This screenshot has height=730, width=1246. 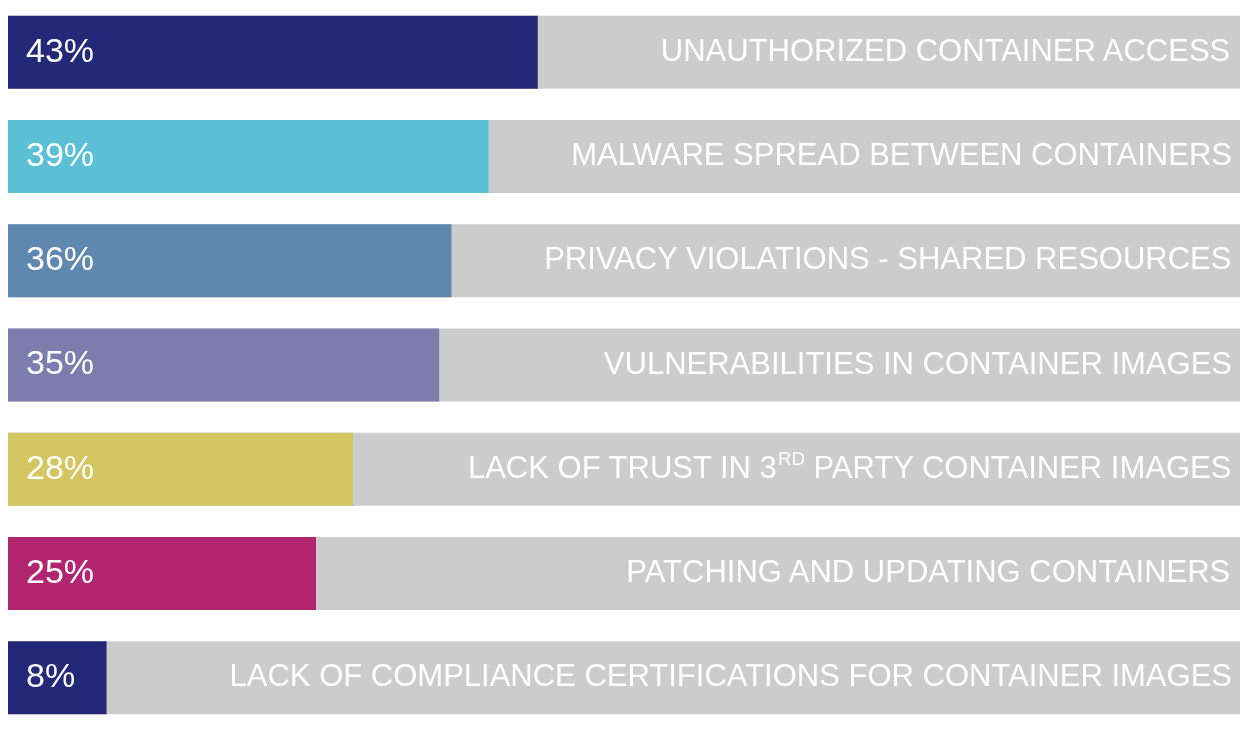 I want to click on data-label: 43%, so click(x=60, y=49).